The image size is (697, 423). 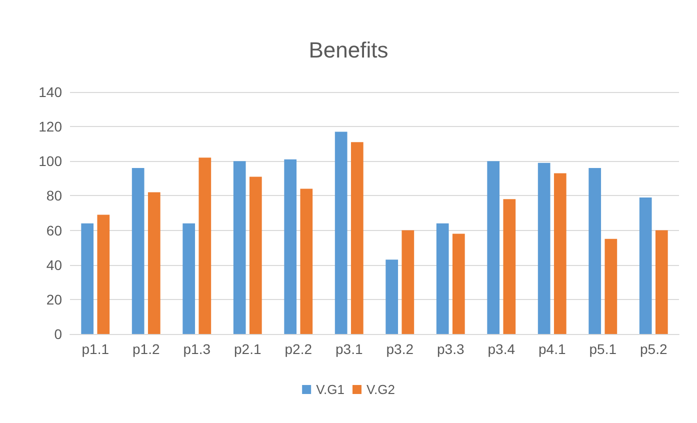 What do you see at coordinates (654, 349) in the screenshot?
I see `x-tick-label: p5.2` at bounding box center [654, 349].